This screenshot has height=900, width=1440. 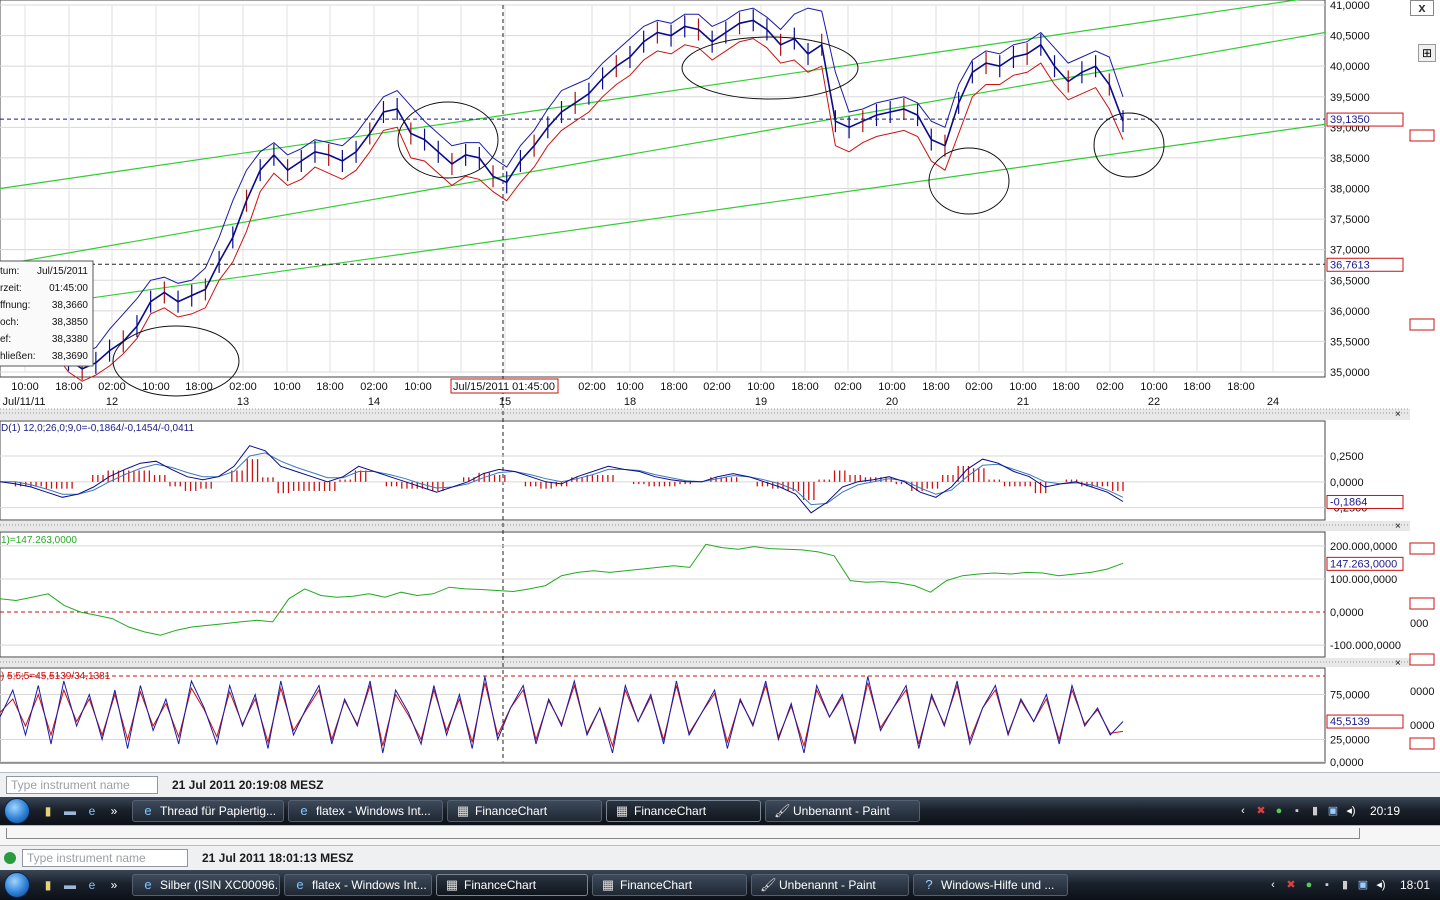 What do you see at coordinates (1422, 692) in the screenshot?
I see `edge-label: 0000` at bounding box center [1422, 692].